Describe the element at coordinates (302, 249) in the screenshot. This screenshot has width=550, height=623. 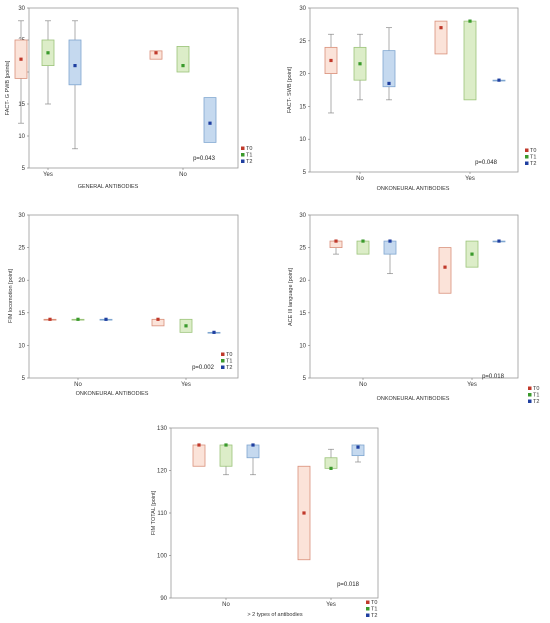
I see `y-tick-label: 25` at that location.